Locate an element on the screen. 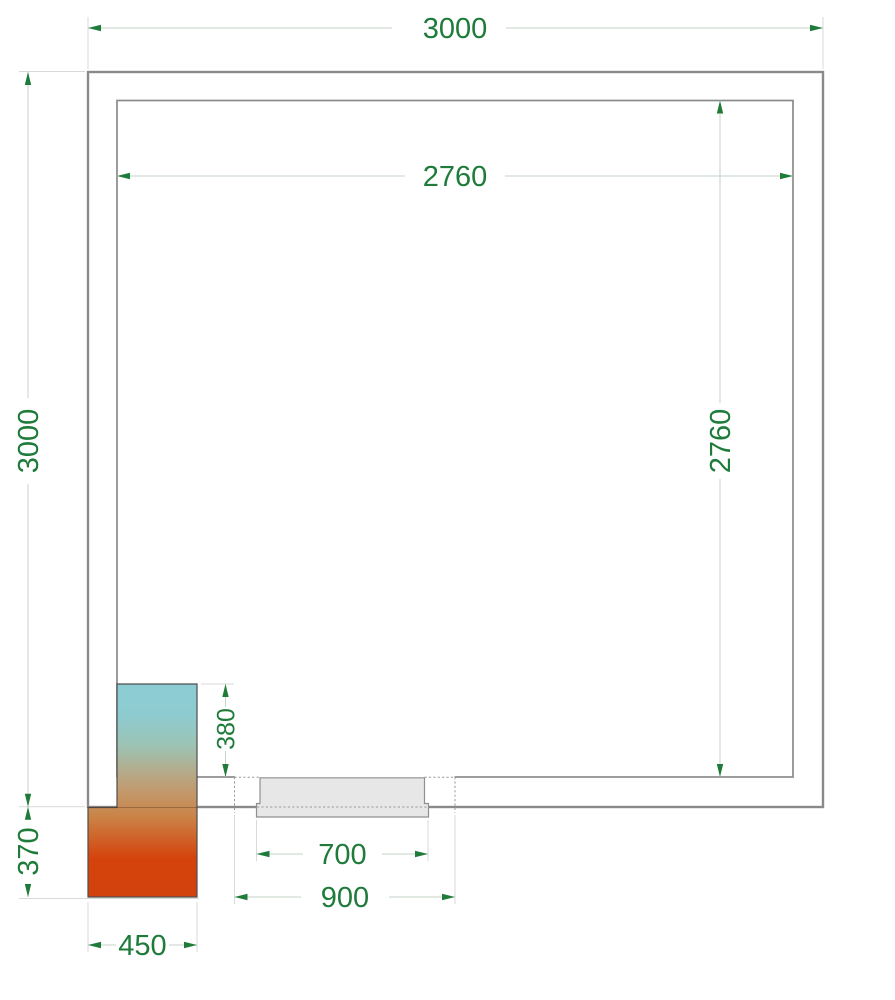  dim-unit-outer-depth-label: 370 is located at coordinates (29, 851).